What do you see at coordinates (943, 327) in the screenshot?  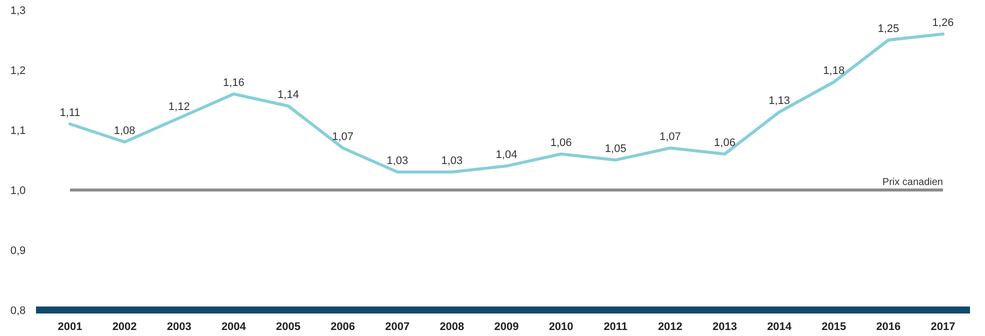 I see `x-tick-label: 2017` at bounding box center [943, 327].